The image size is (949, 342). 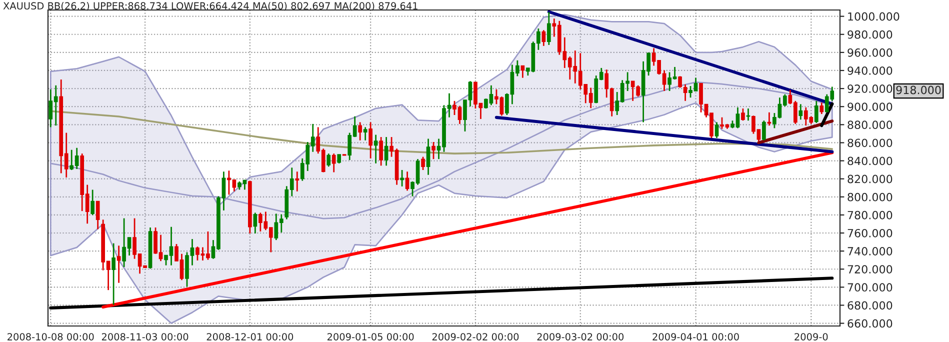 What do you see at coordinates (870, 197) in the screenshot?
I see `y-tick-label: 800.000` at bounding box center [870, 197].